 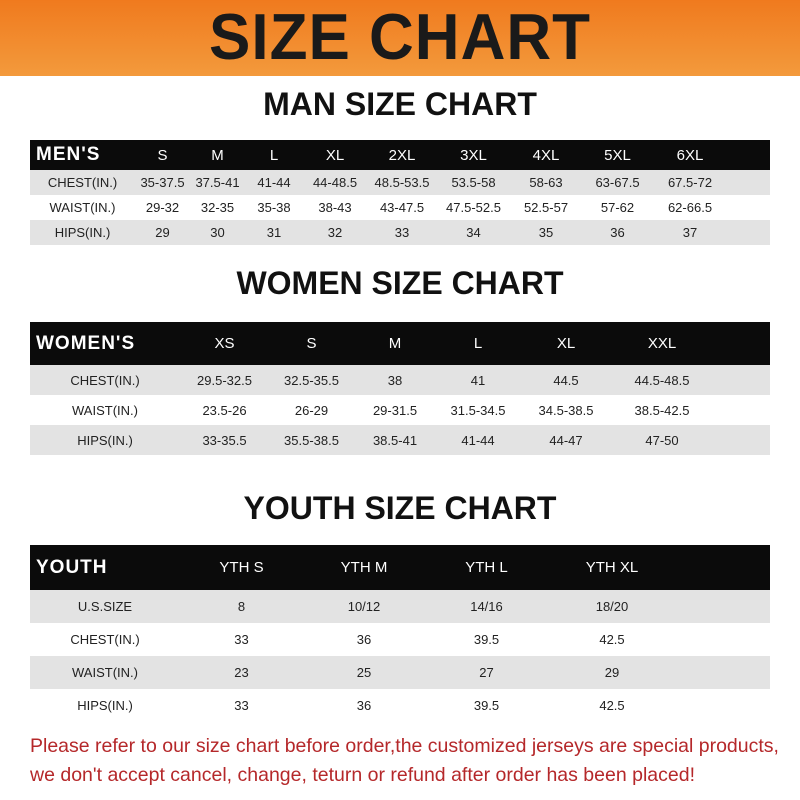 I want to click on table-cell: 32, so click(x=335, y=232).